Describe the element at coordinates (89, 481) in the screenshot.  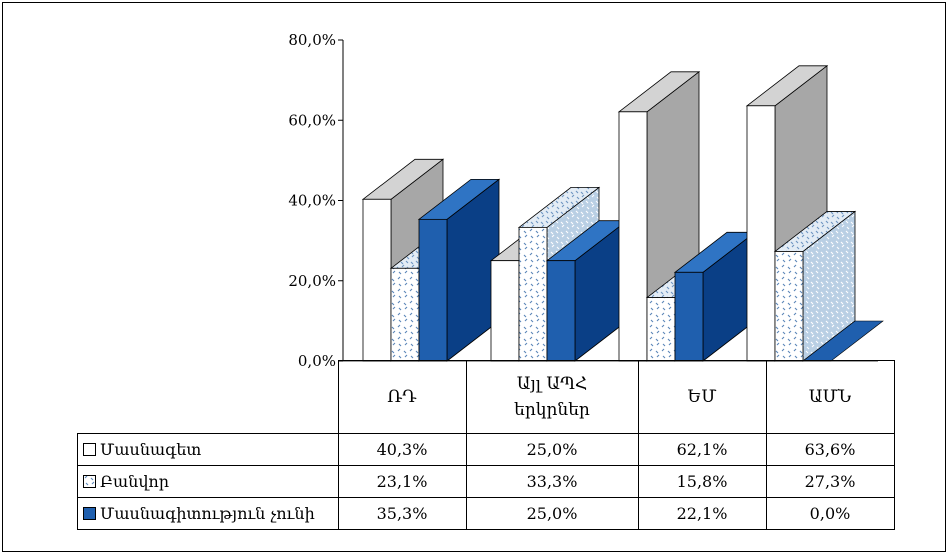
I see `swatch-dotted-icon` at that location.